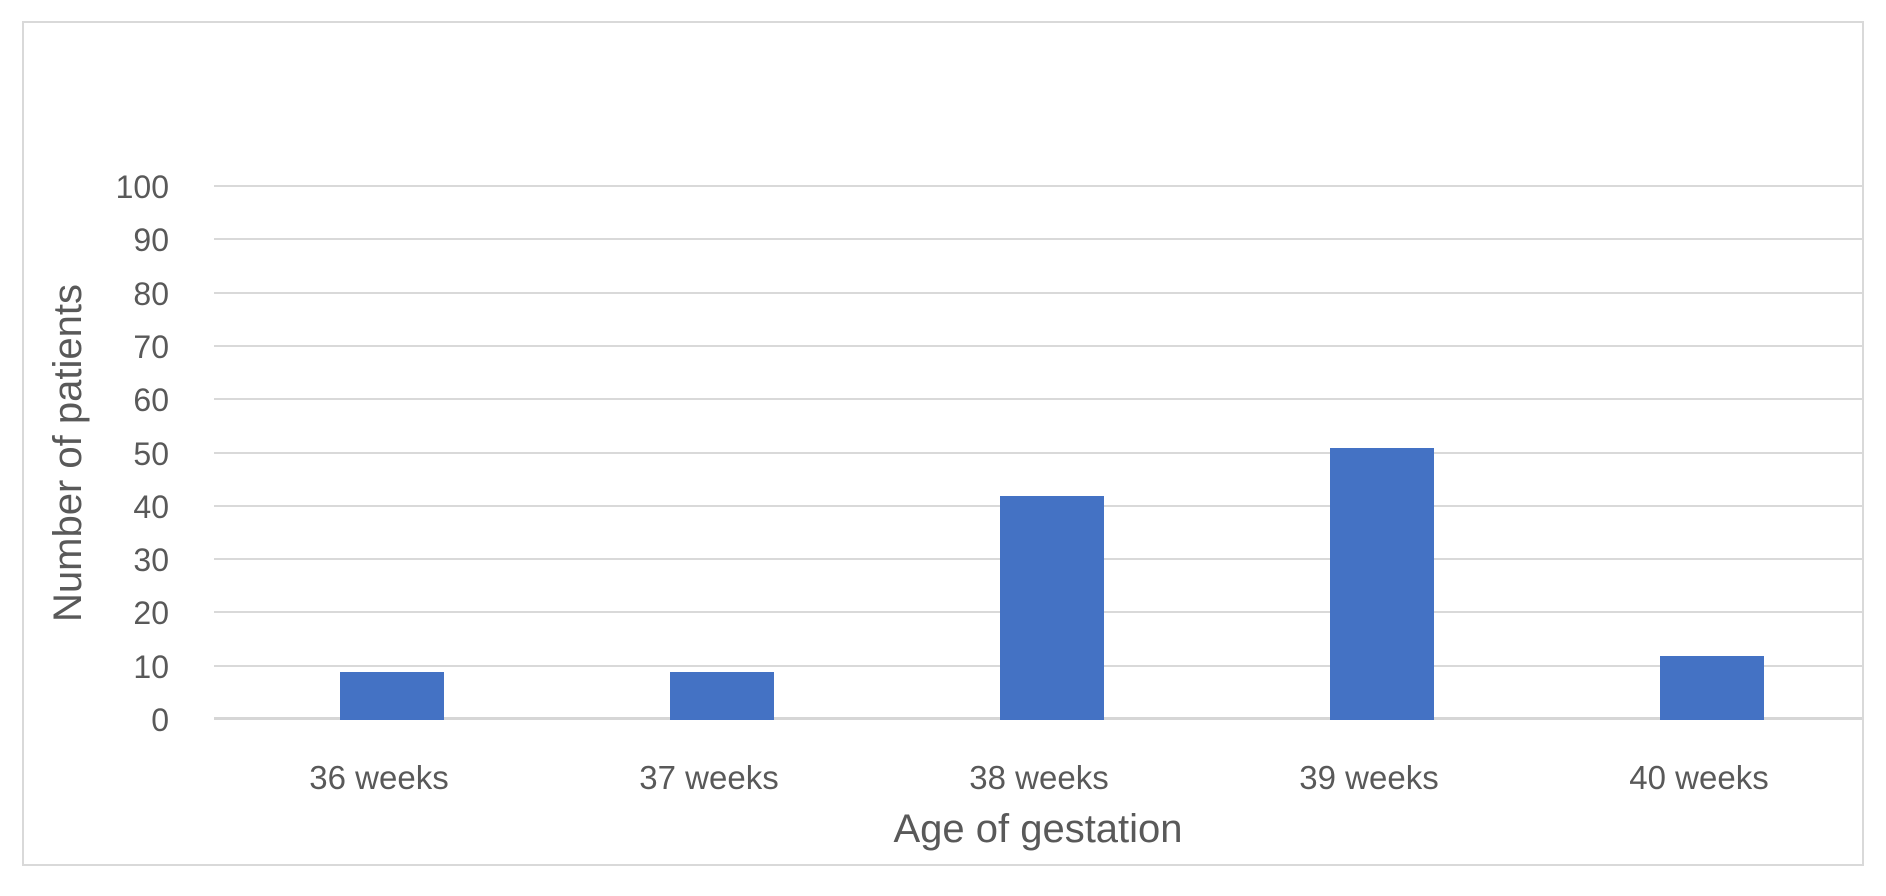 Image resolution: width=1886 pixels, height=896 pixels. I want to click on y-tick-label: 30, so click(151, 560).